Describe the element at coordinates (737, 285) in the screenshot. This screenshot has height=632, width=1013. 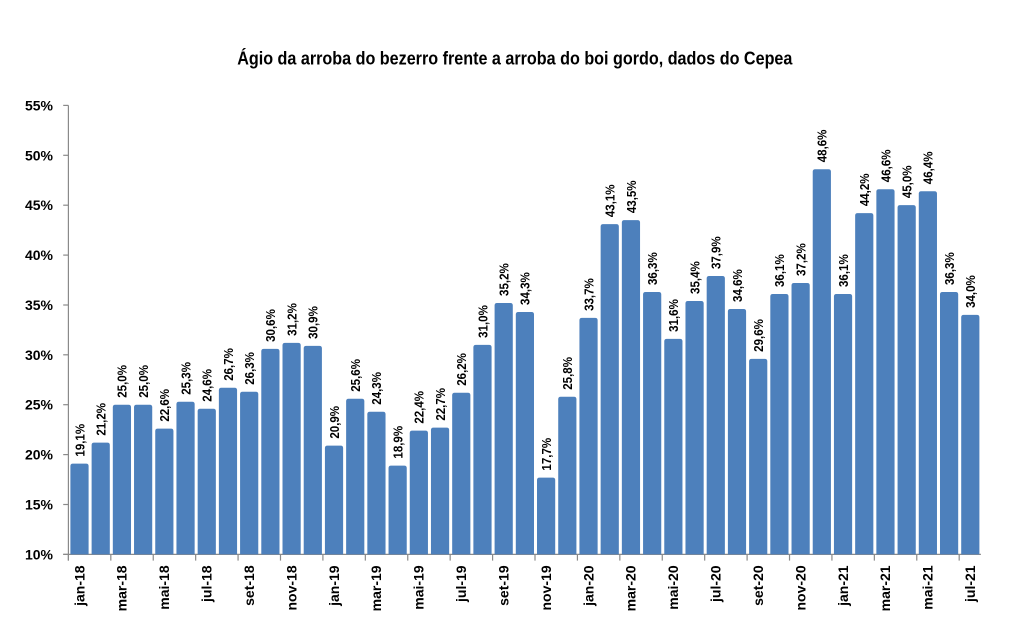
I see `svg-text: 34,6%` at that location.